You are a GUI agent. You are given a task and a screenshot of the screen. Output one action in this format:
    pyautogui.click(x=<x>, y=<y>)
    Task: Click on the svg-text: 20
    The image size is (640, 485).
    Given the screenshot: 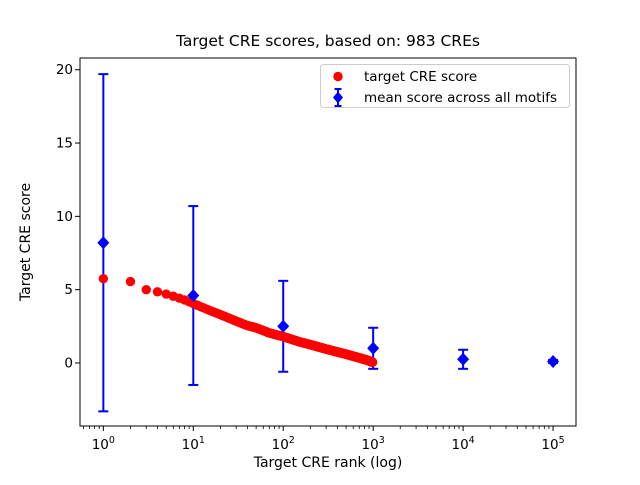 What is the action you would take?
    pyautogui.click(x=64, y=70)
    